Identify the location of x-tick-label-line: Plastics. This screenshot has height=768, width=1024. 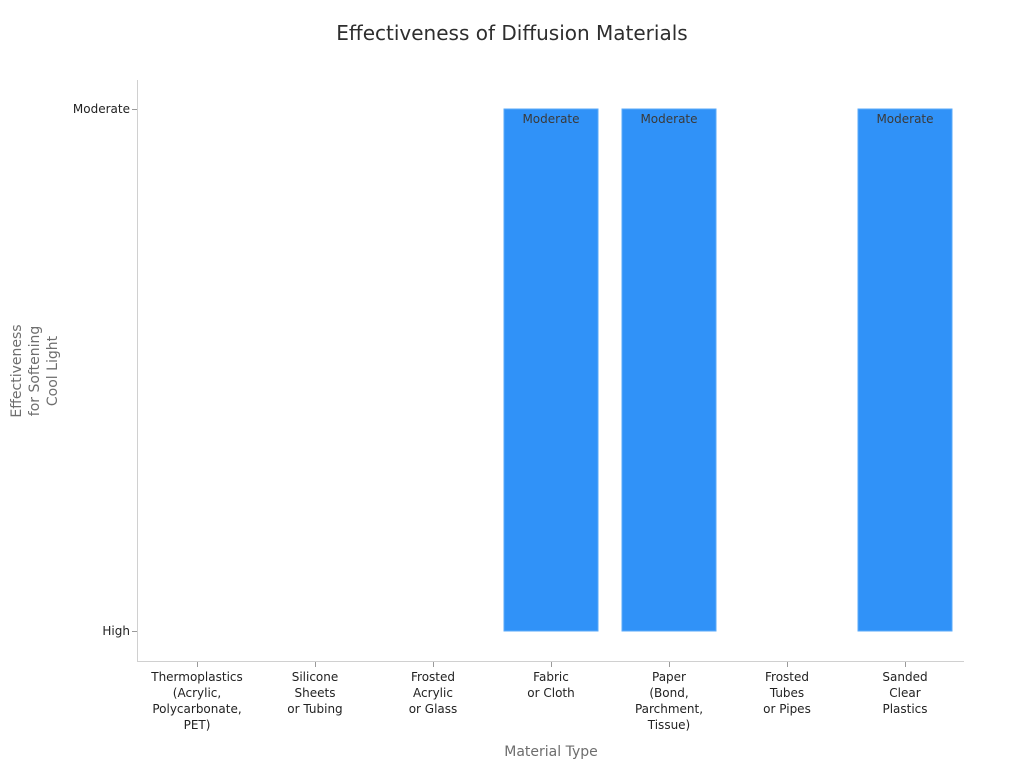
(904, 709).